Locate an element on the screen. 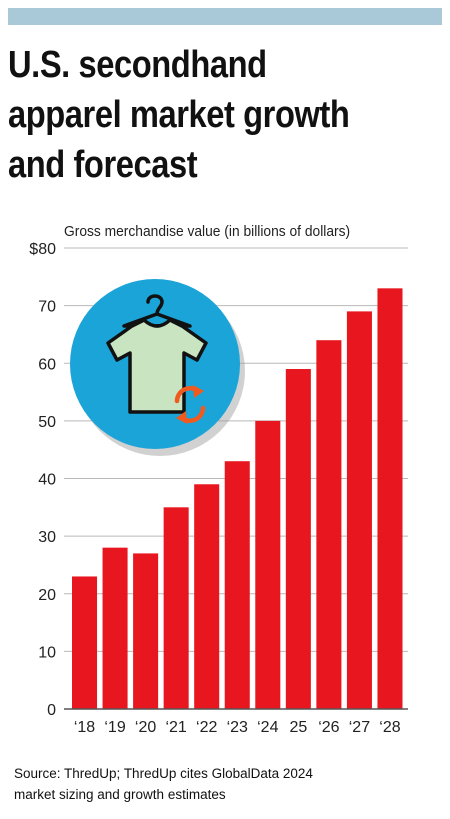 The image size is (450, 819). title-line-3: and forecast is located at coordinates (103, 165).